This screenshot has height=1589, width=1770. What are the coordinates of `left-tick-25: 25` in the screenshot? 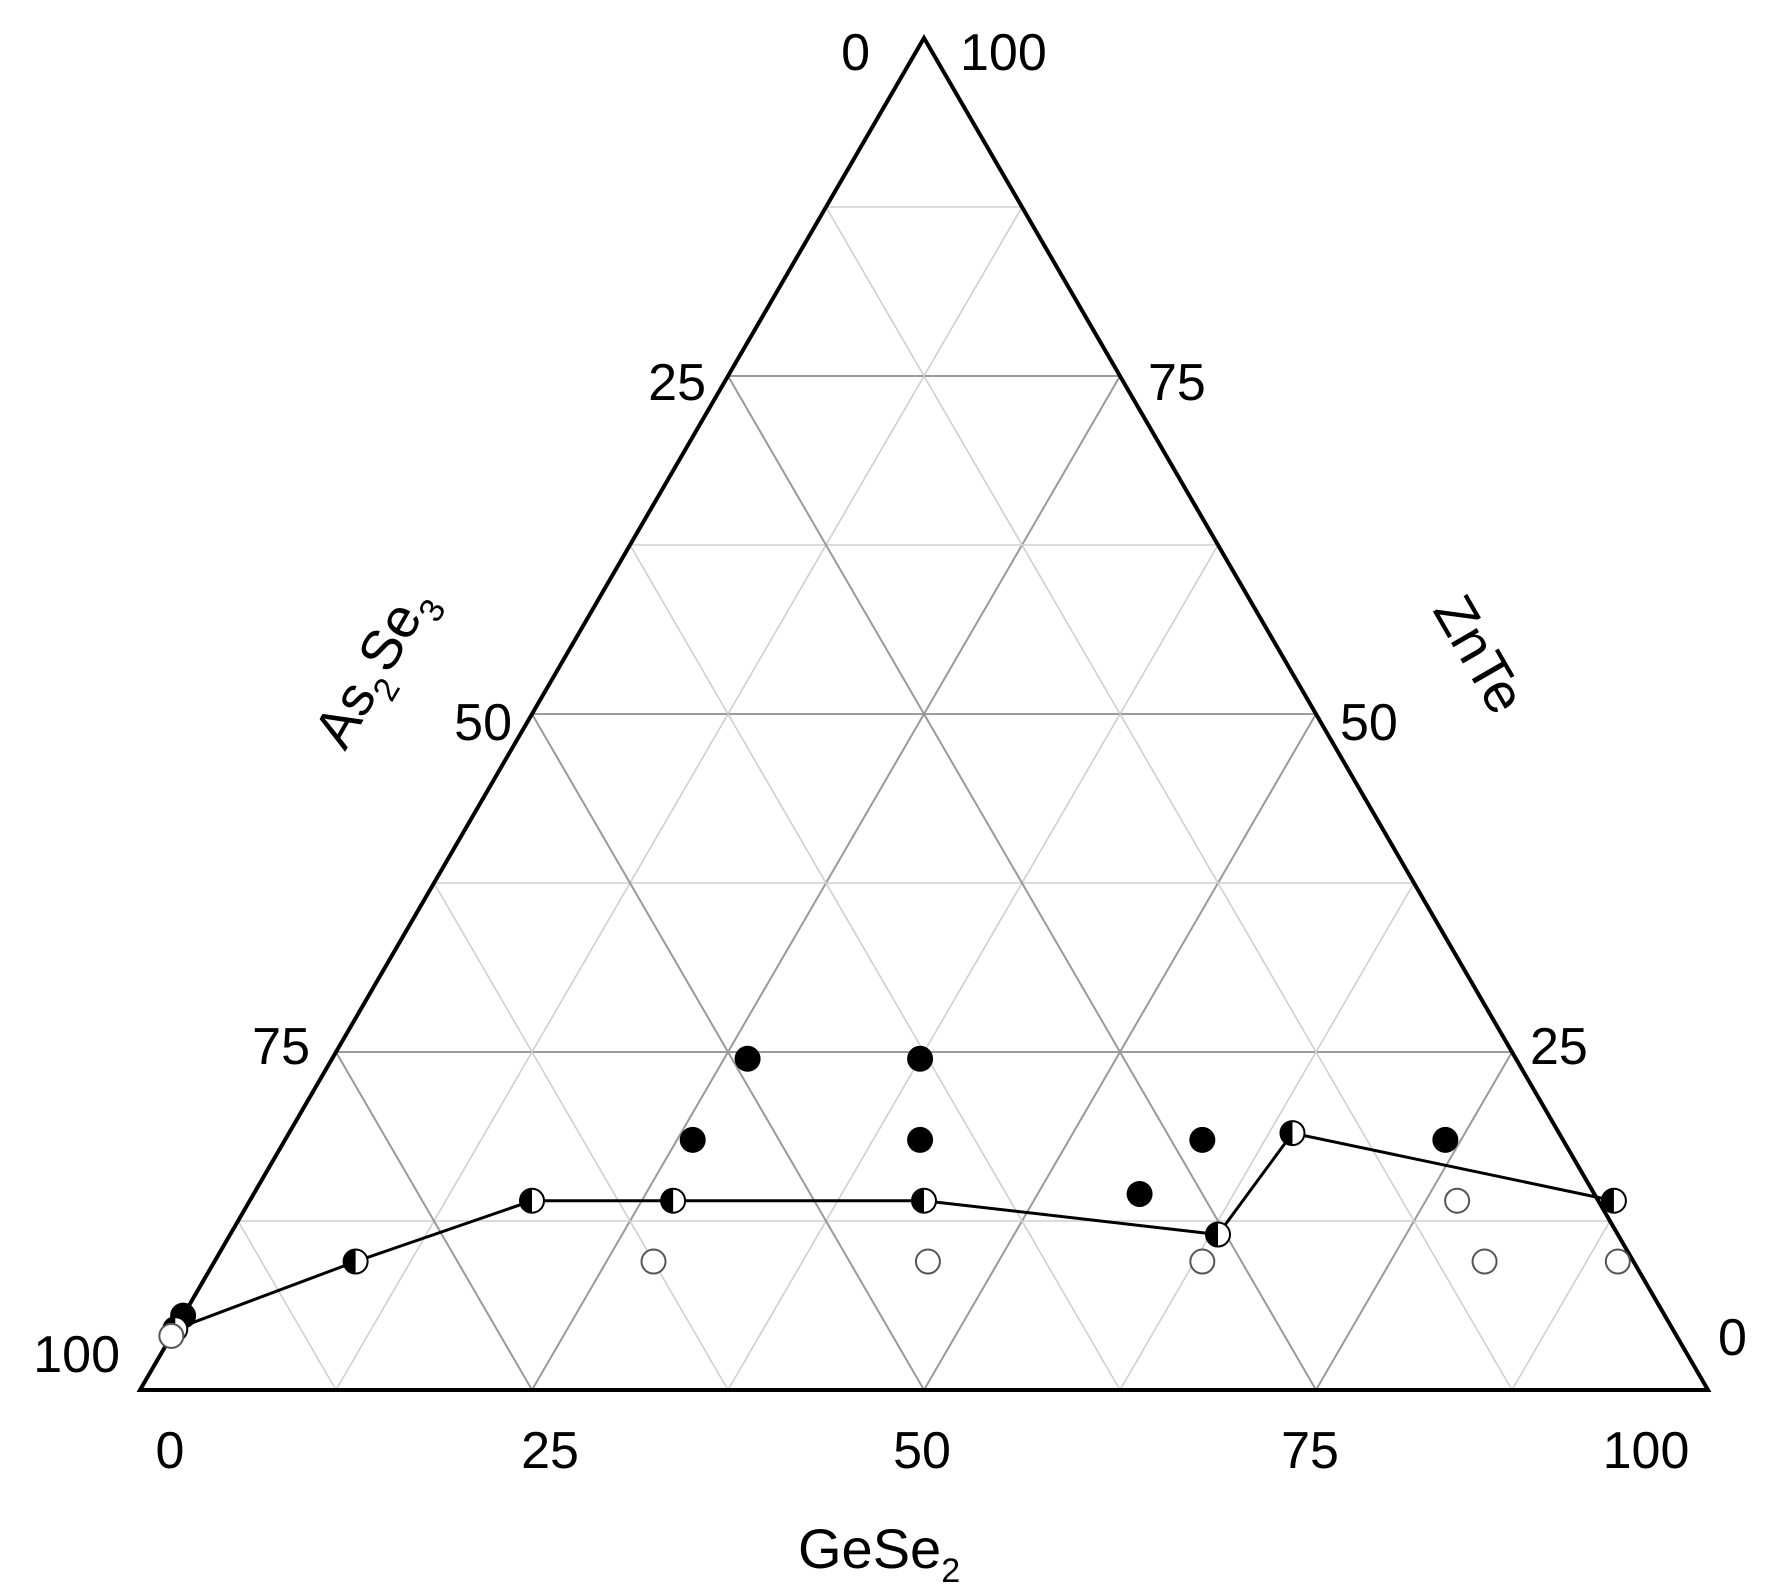 It's located at (677, 383).